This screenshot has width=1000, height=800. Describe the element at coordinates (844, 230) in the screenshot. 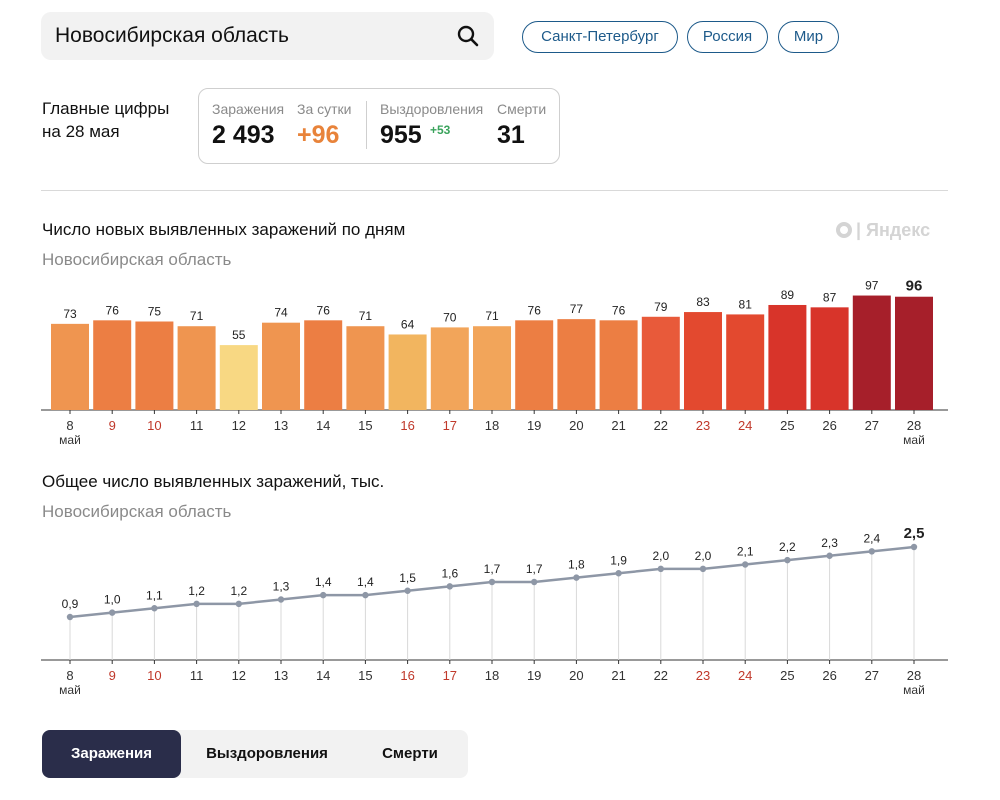

I see `yandex-logo-icon` at that location.